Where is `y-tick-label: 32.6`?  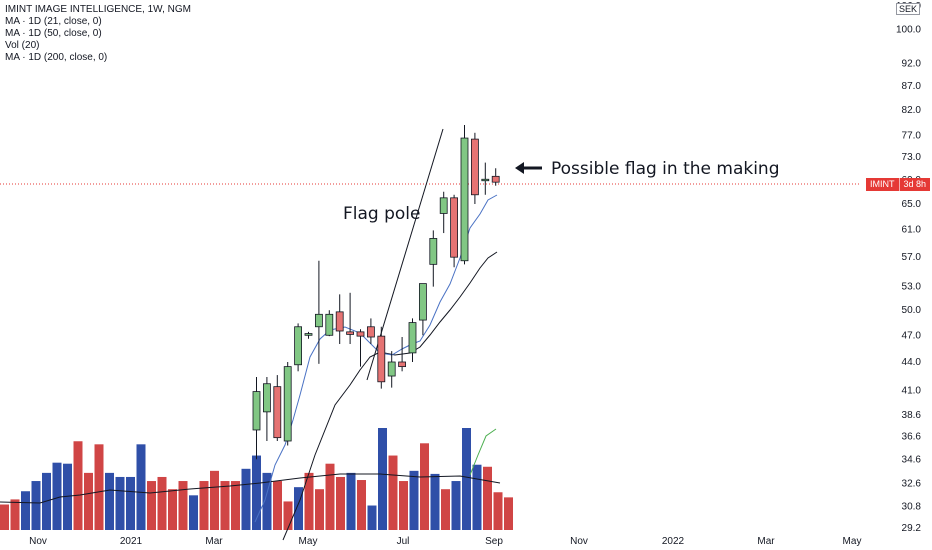
y-tick-label: 32.6 is located at coordinates (912, 483).